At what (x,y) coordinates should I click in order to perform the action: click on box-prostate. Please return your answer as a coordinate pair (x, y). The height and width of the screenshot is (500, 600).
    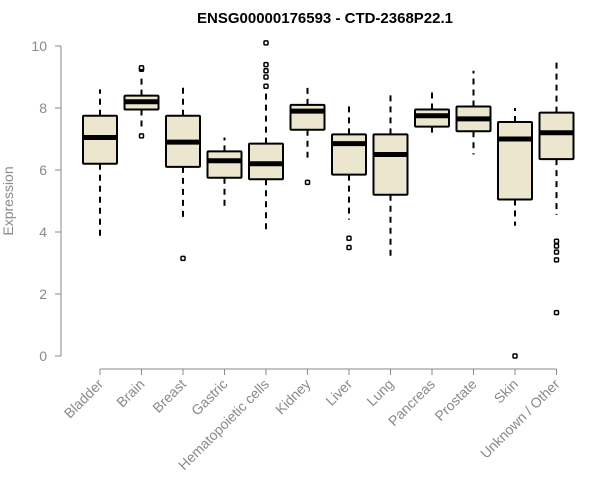
    Looking at the image, I should click on (473, 112).